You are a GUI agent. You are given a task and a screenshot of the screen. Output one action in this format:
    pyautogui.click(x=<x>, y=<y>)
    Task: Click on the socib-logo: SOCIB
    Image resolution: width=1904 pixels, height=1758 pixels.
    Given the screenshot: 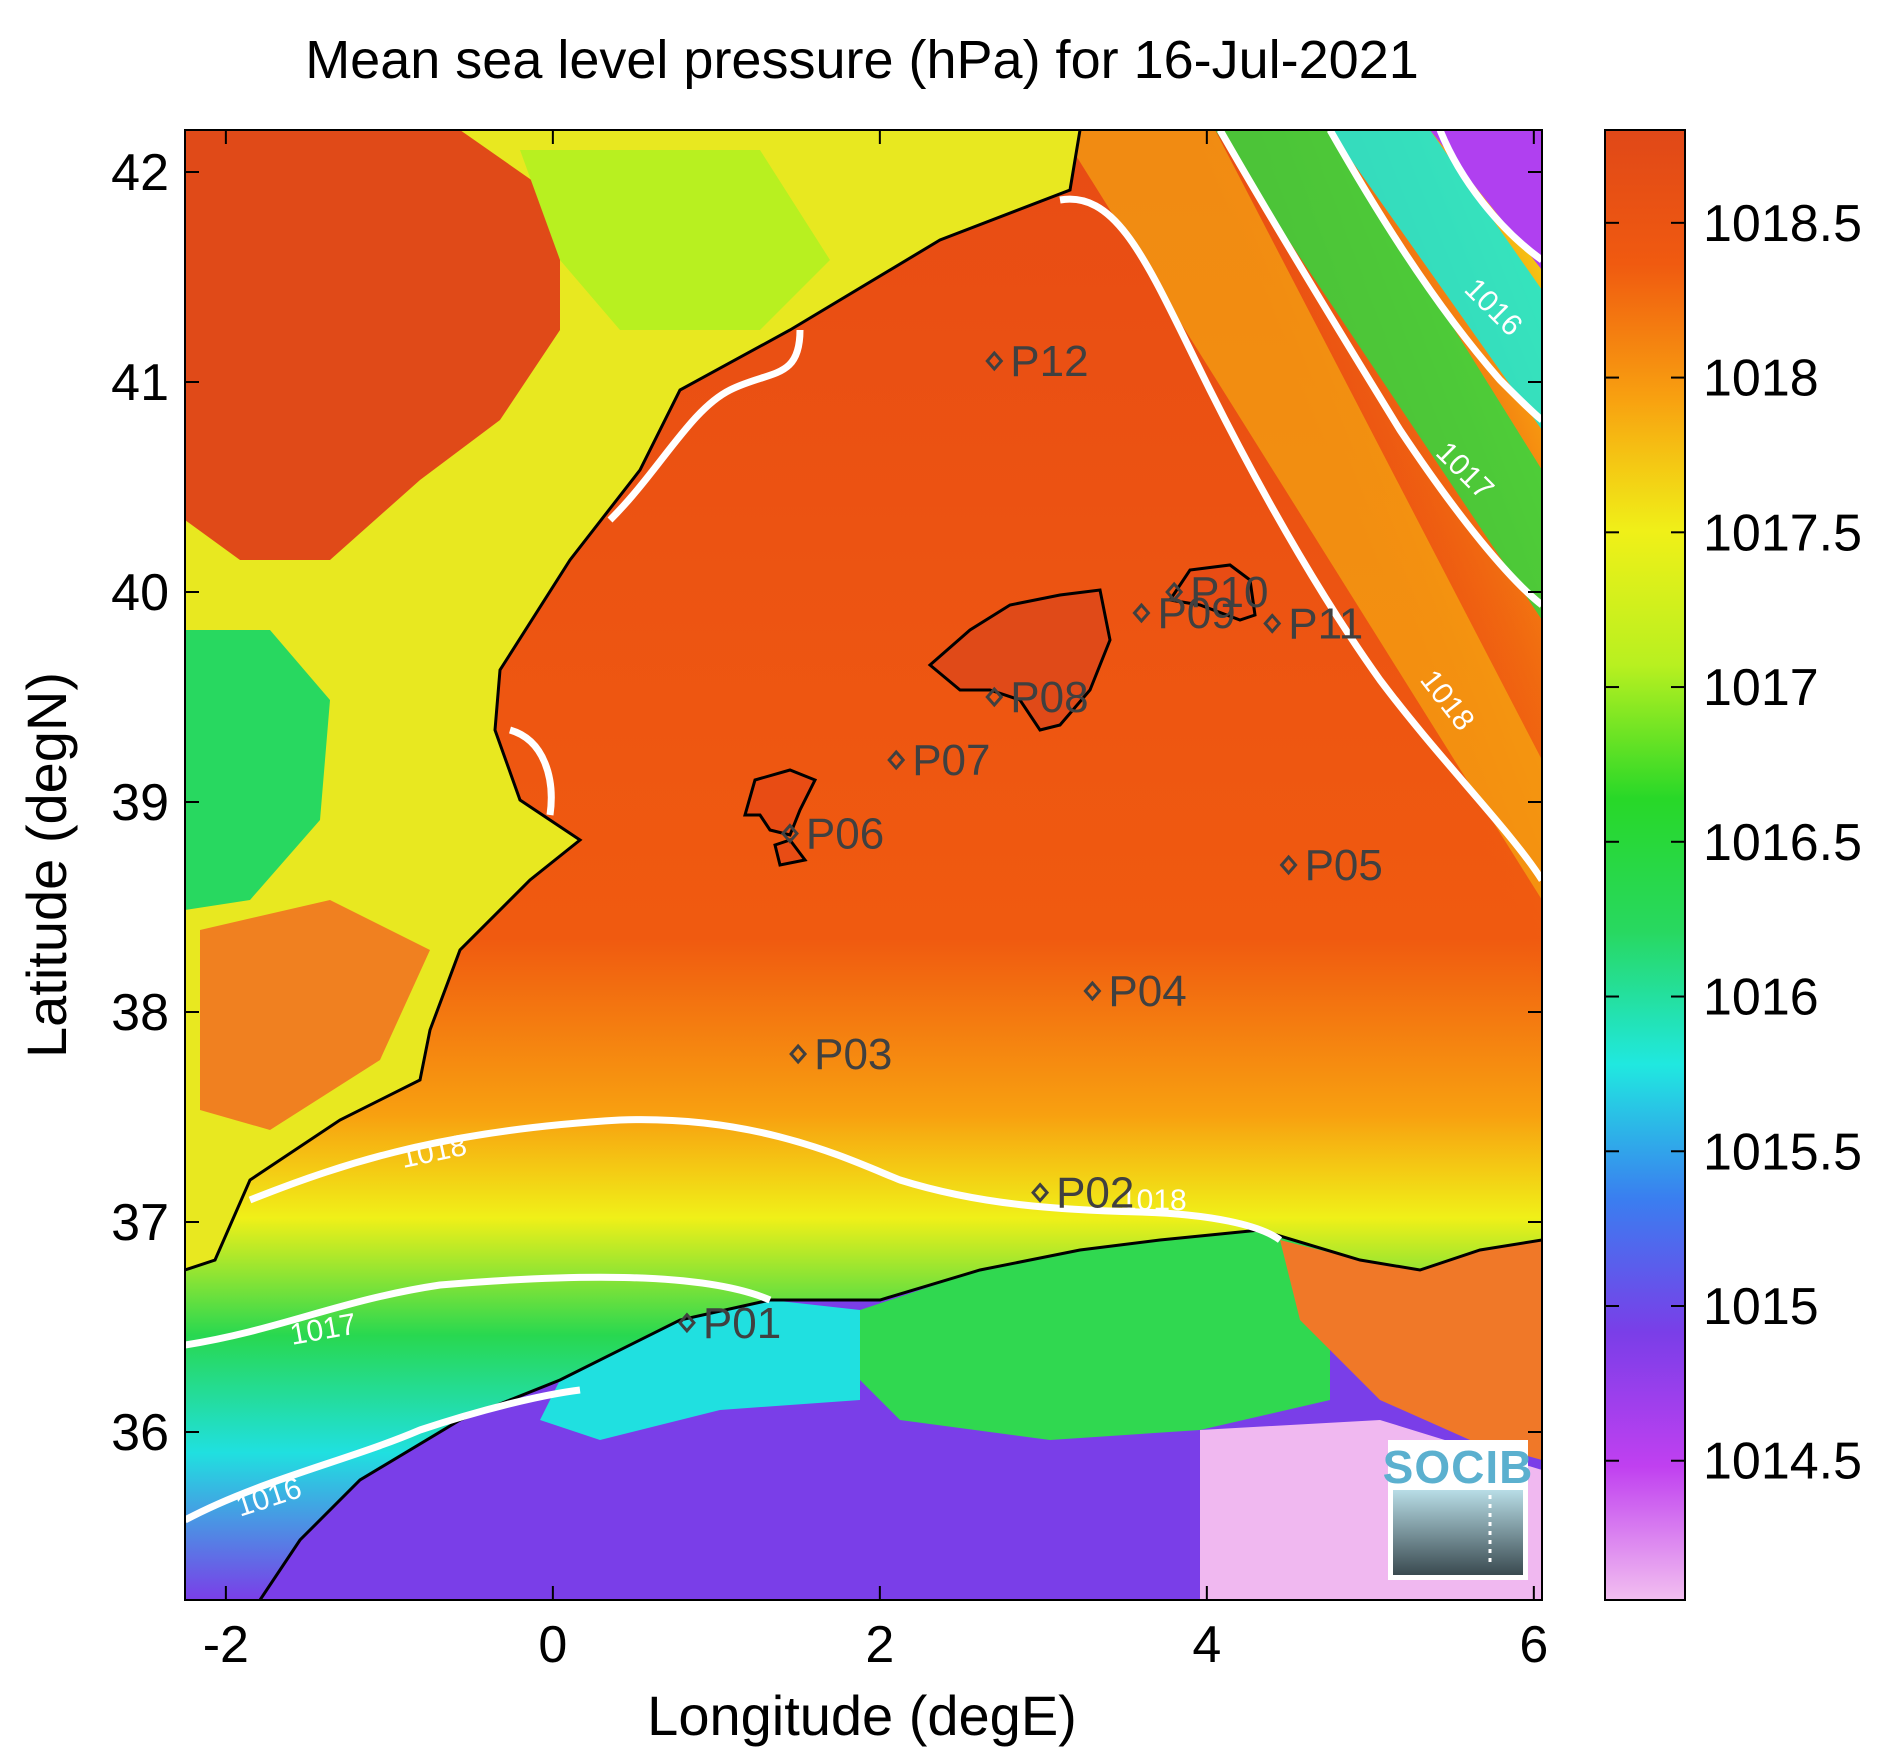 What is the action you would take?
    pyautogui.click(x=1458, y=1510)
    